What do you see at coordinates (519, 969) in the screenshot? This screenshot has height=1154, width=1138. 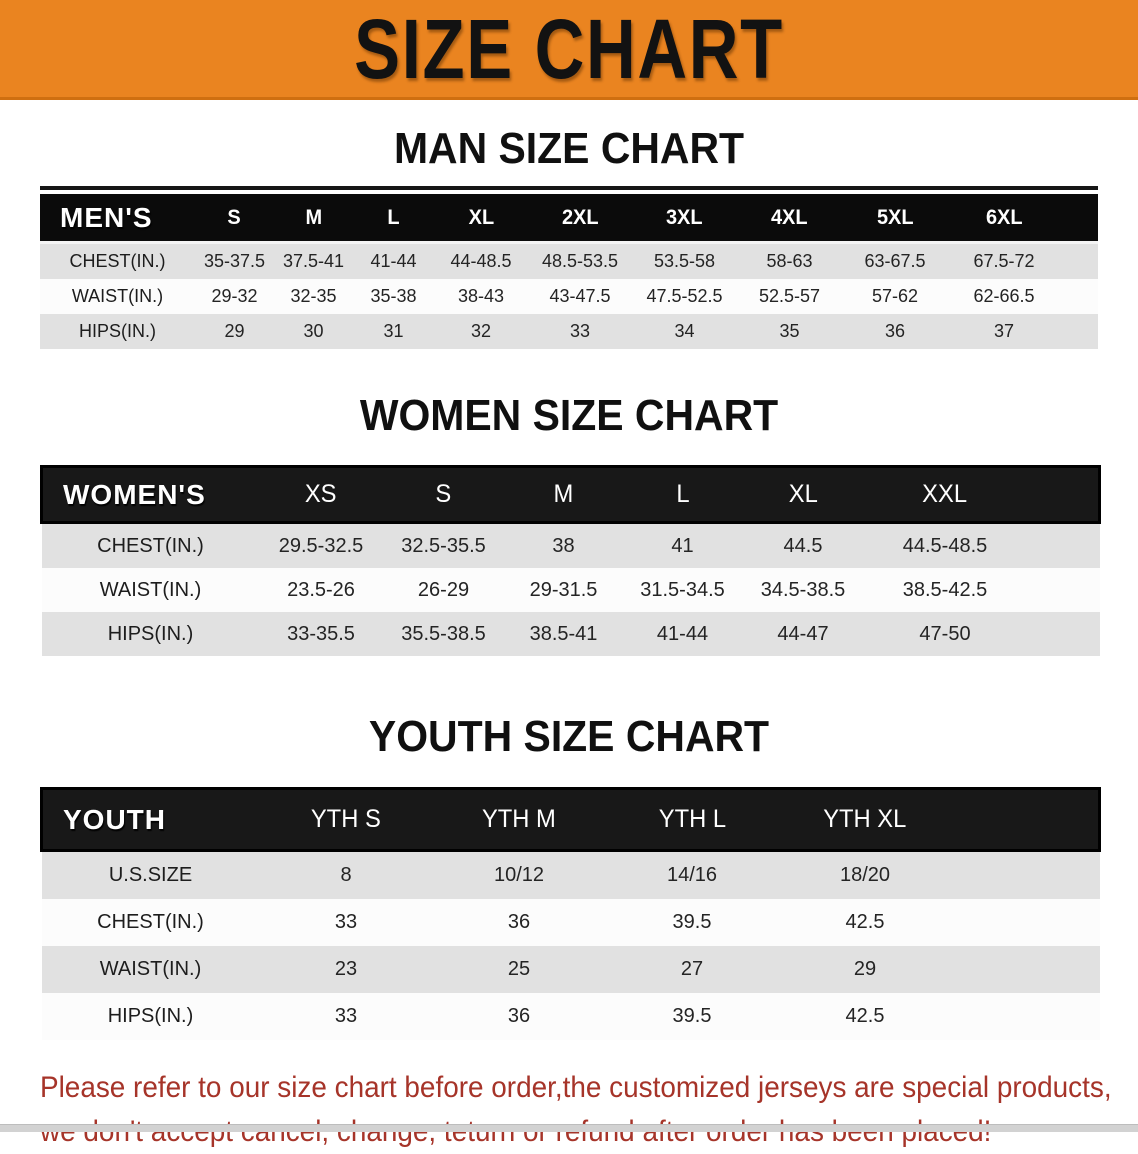 I see `measurement-cell: 25` at bounding box center [519, 969].